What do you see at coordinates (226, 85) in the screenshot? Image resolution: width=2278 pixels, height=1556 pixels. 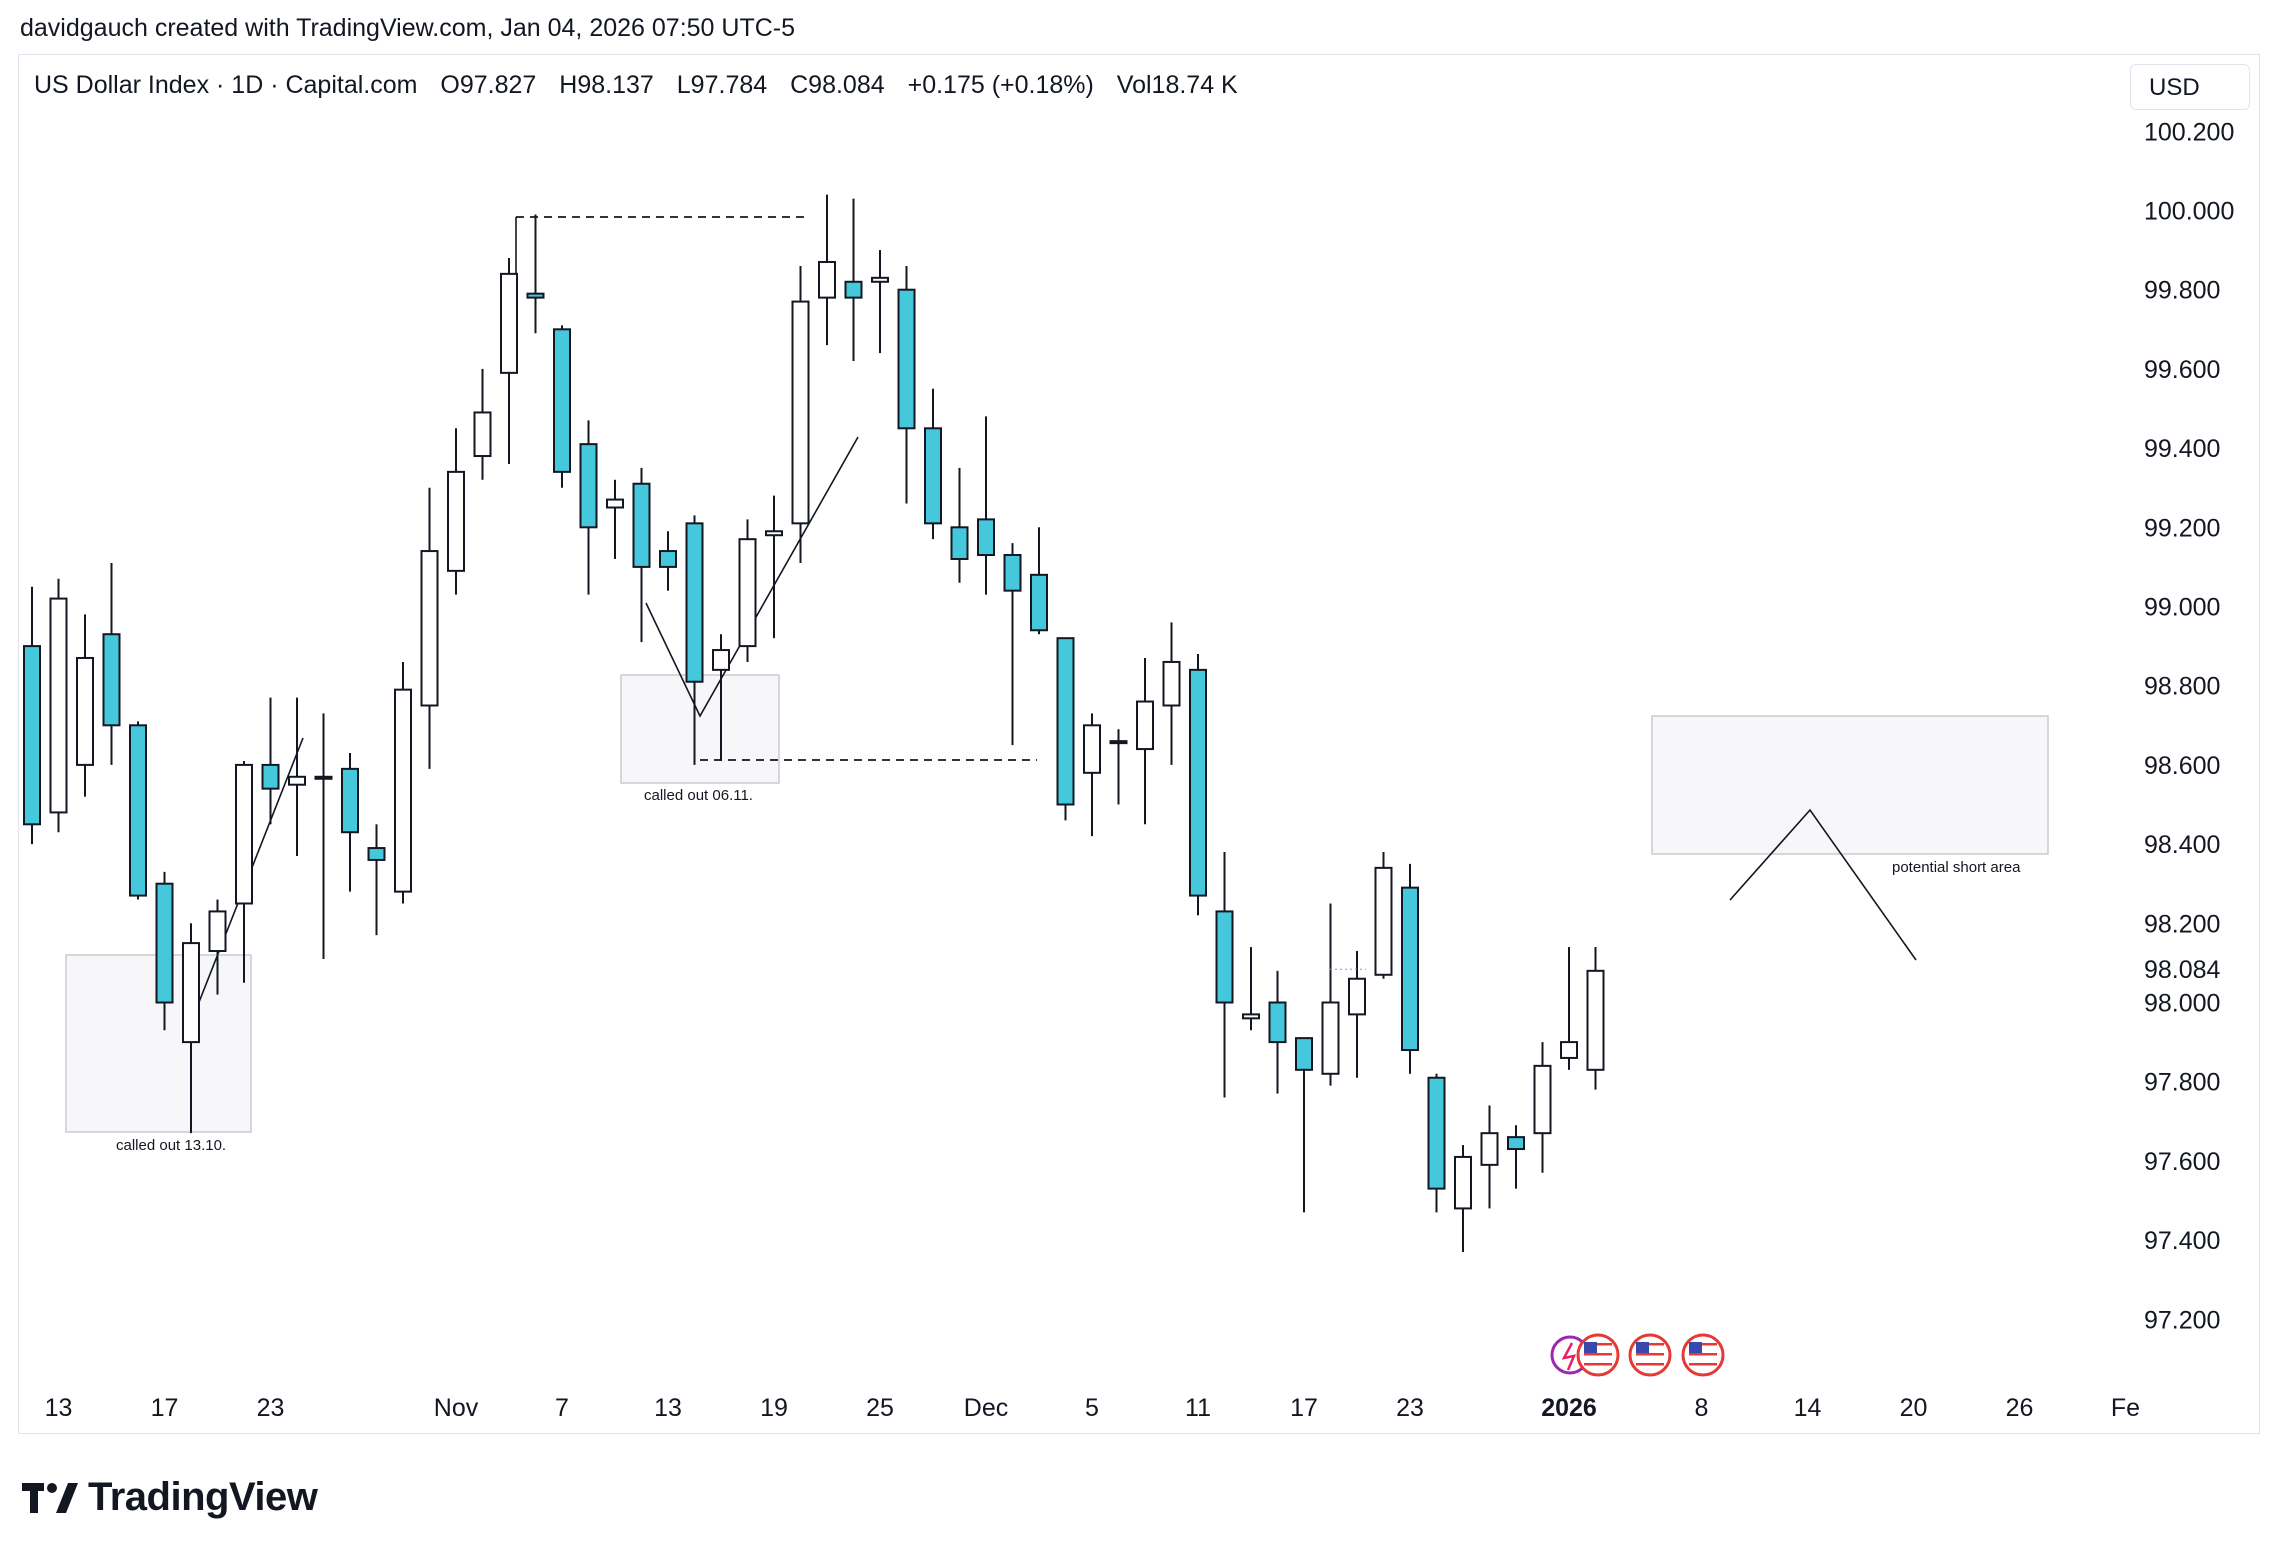 I see `symbol-name: US Dollar Index · 1D · Capital.com` at bounding box center [226, 85].